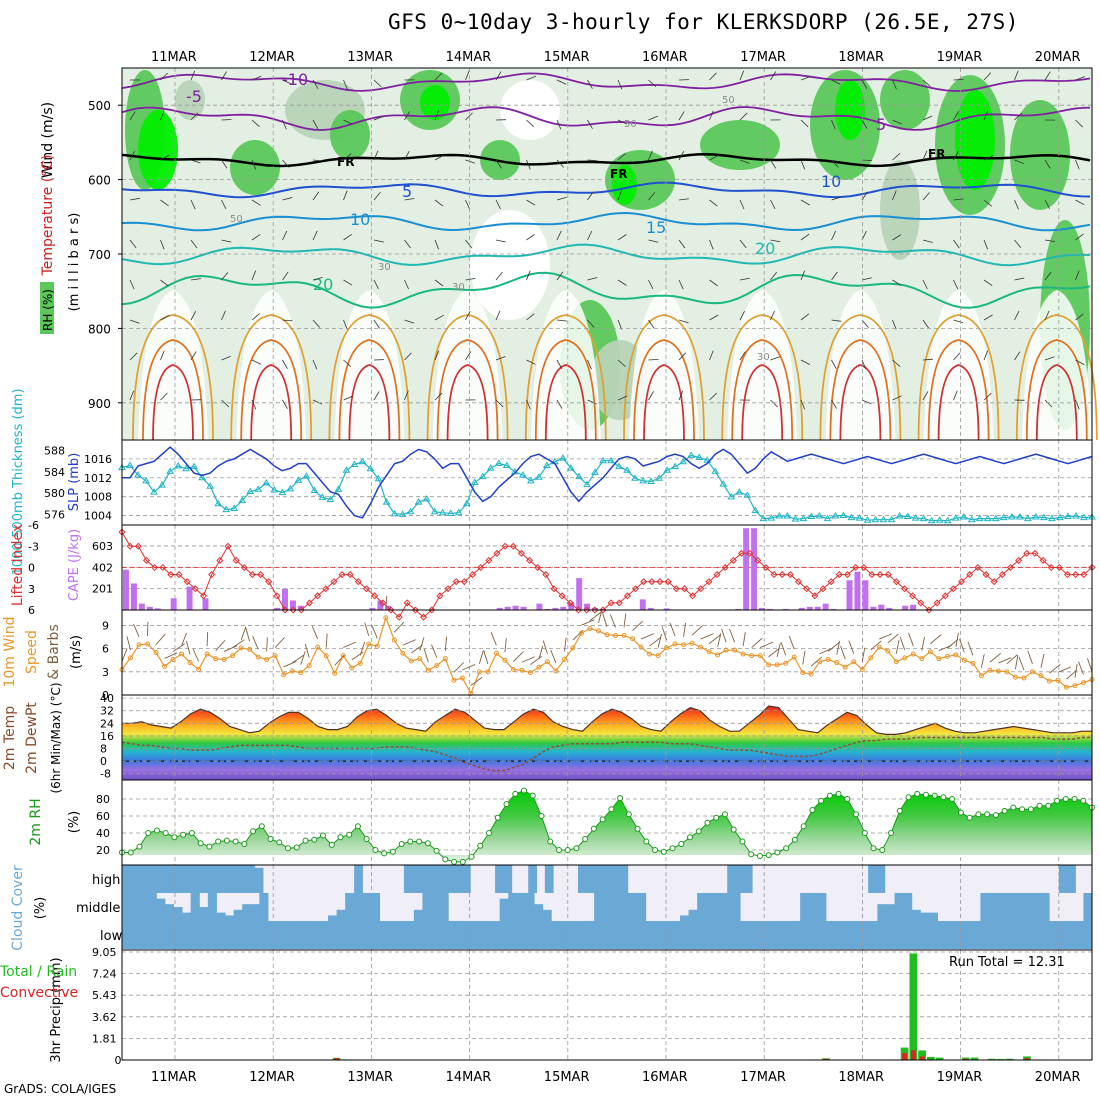 This screenshot has width=1100, height=1100. Describe the element at coordinates (922, 1055) in the screenshot. I see `precip-total-bar` at that location.